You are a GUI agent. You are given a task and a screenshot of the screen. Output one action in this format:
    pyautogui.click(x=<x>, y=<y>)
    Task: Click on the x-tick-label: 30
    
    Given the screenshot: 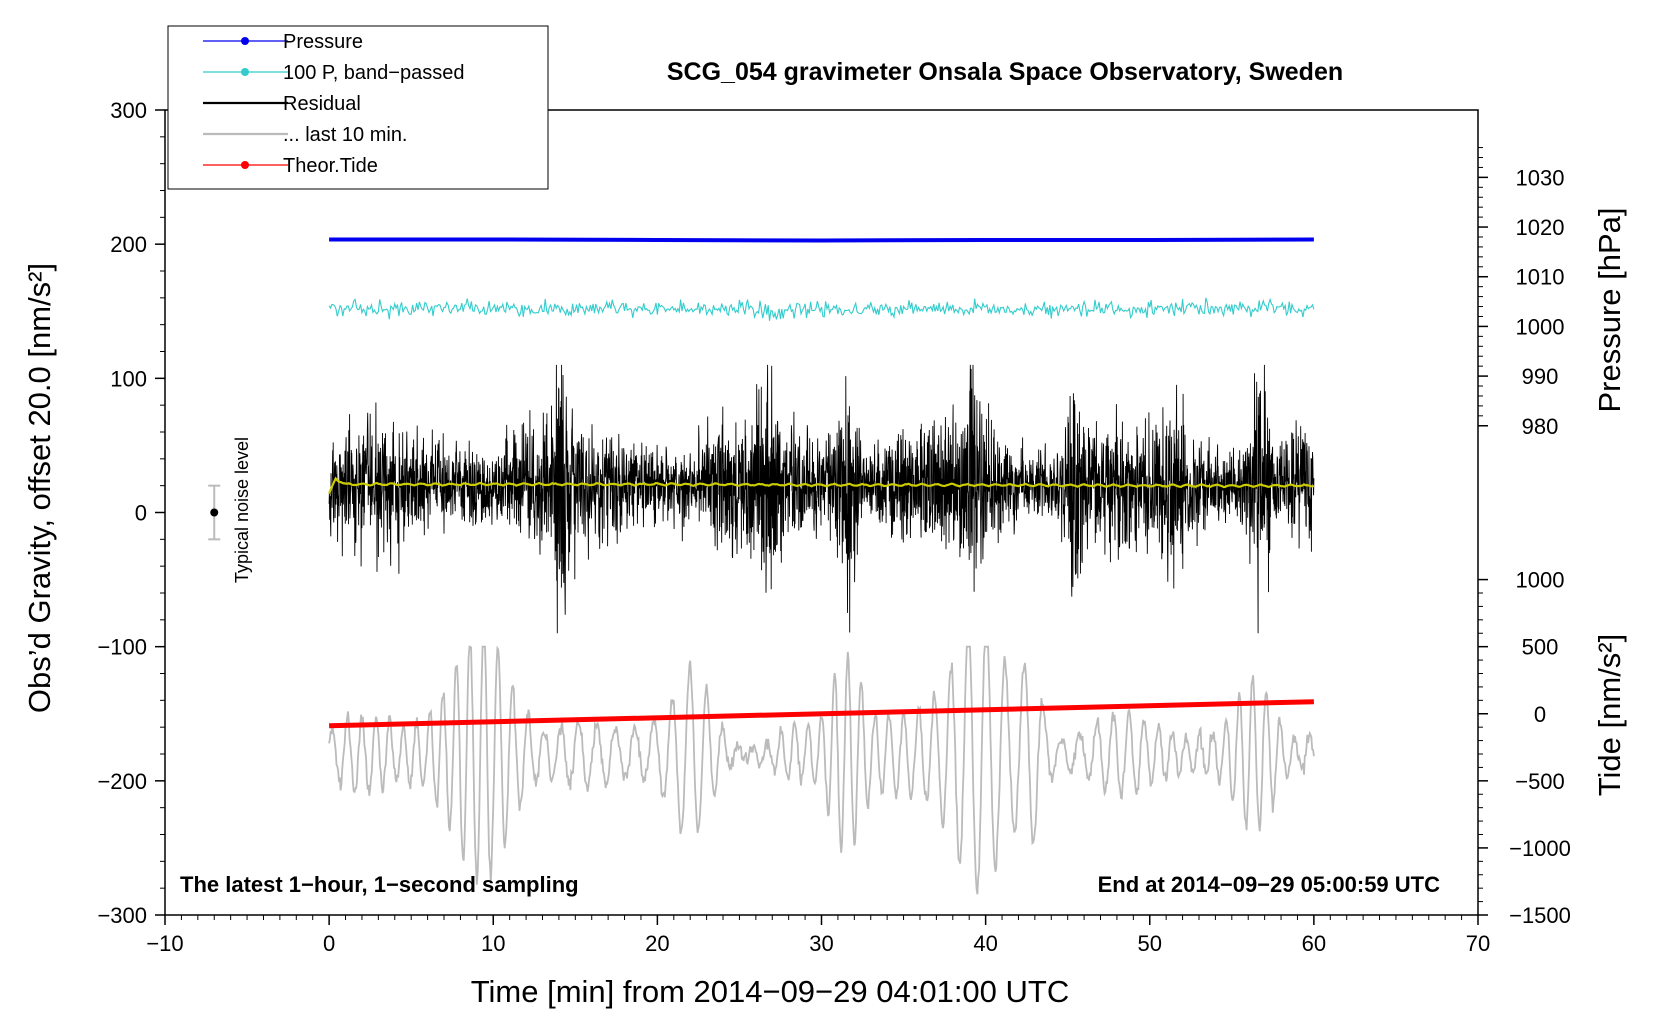 What is the action you would take?
    pyautogui.click(x=821, y=943)
    